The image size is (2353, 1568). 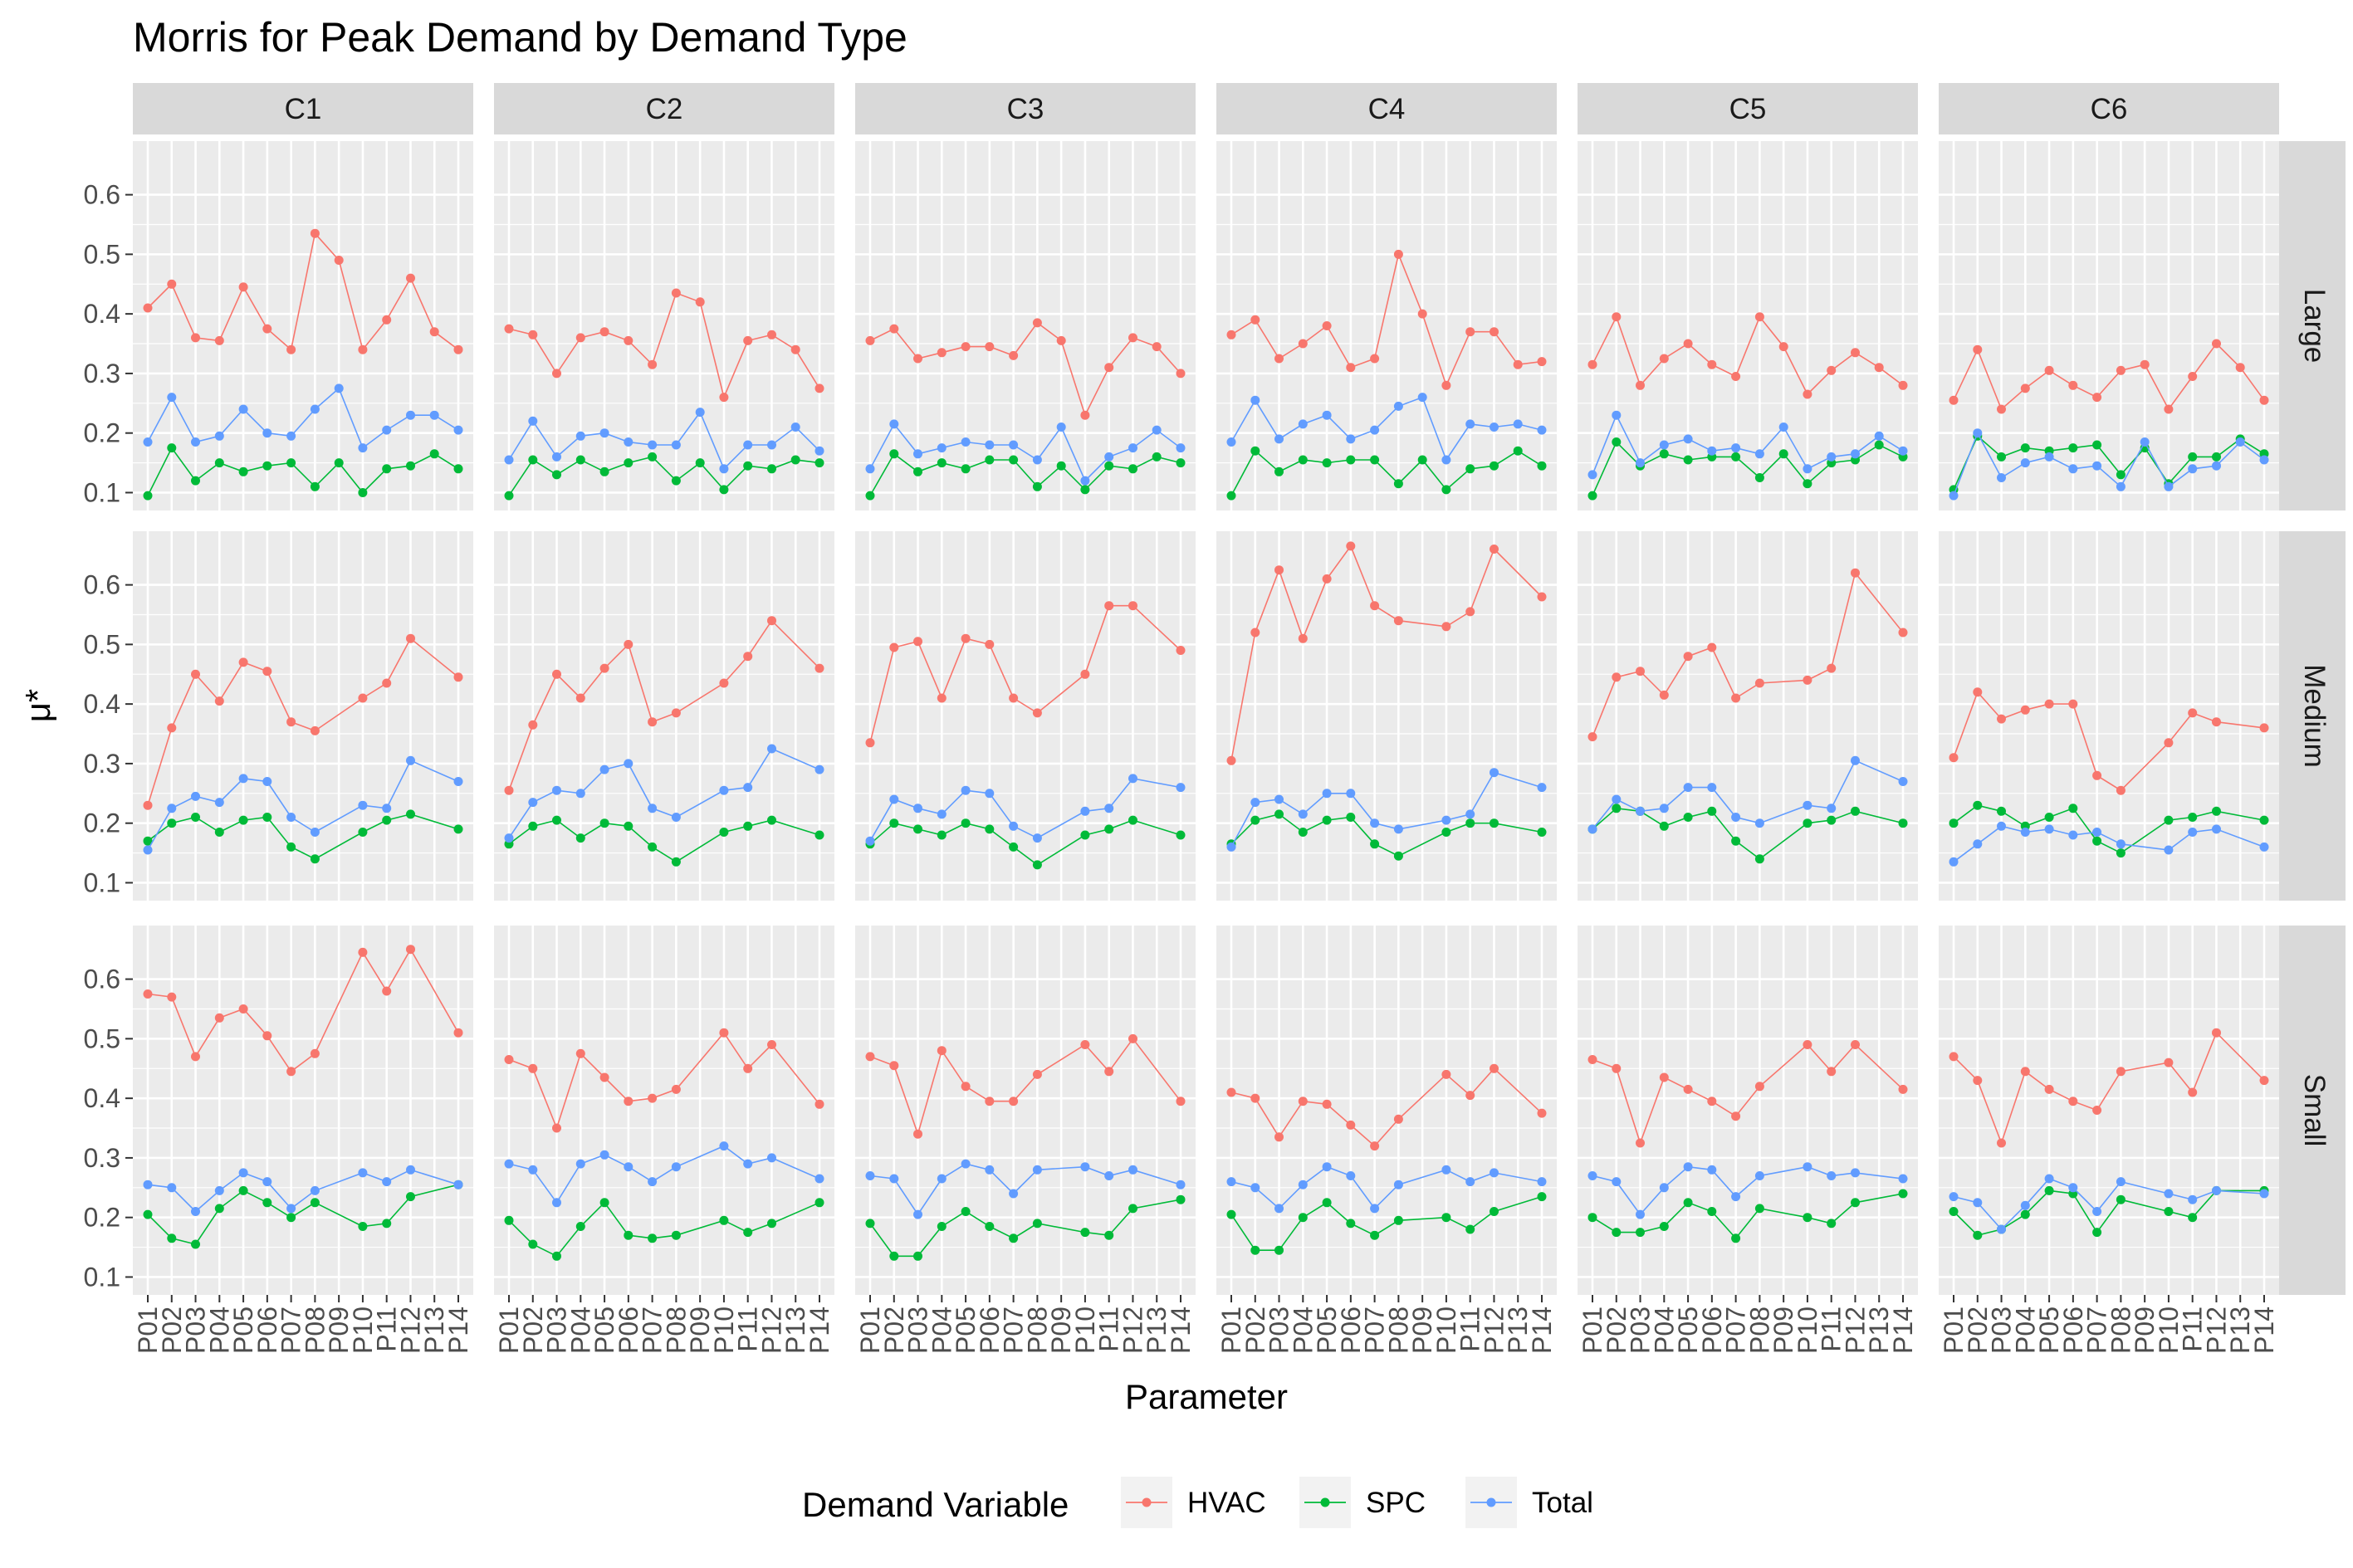 I want to click on y-tick-label: 0.5, so click(x=102, y=644).